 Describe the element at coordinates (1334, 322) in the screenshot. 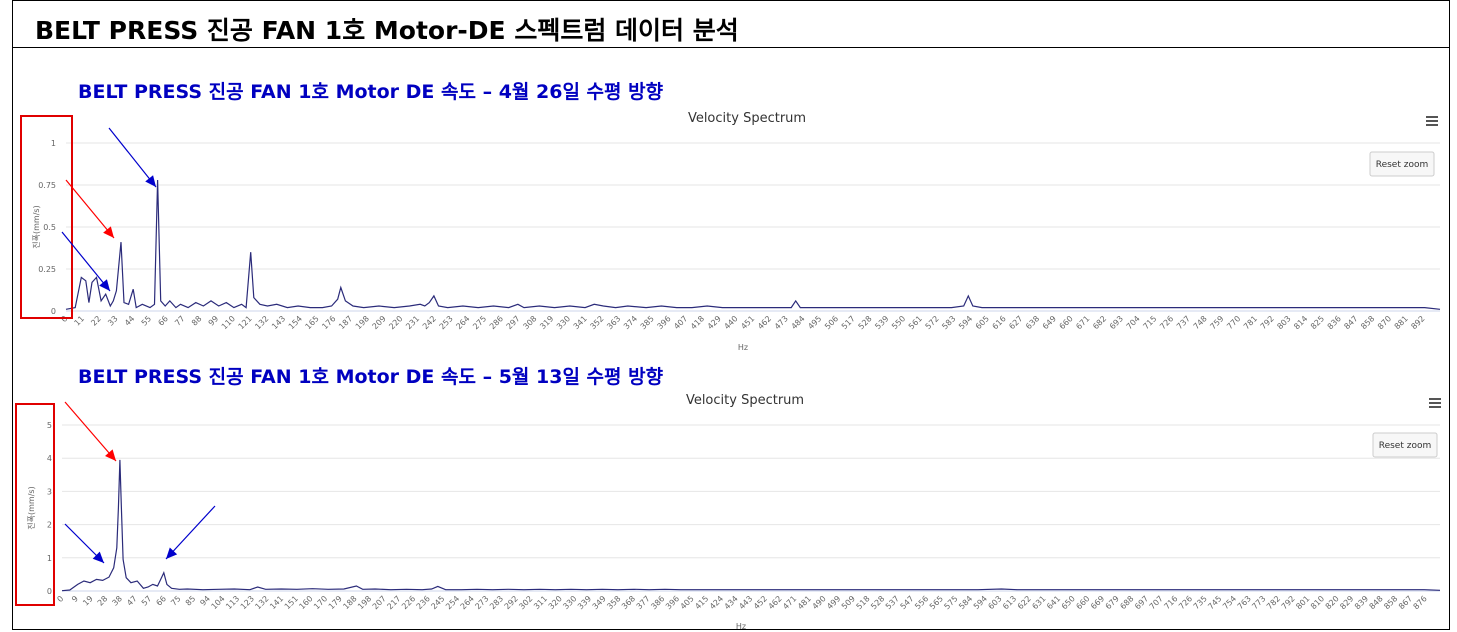

I see `x-tick-label: 836` at that location.